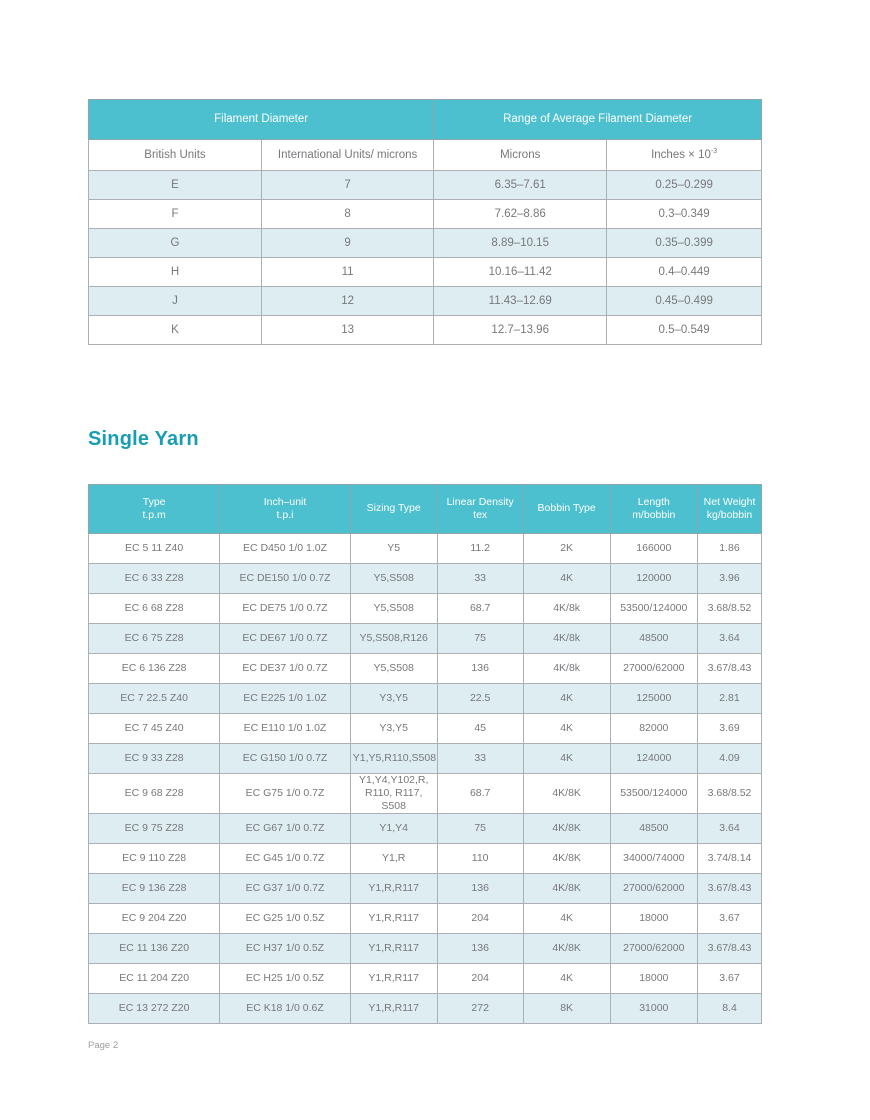  I want to click on table-cell: EC 11 204 Z20, so click(154, 979).